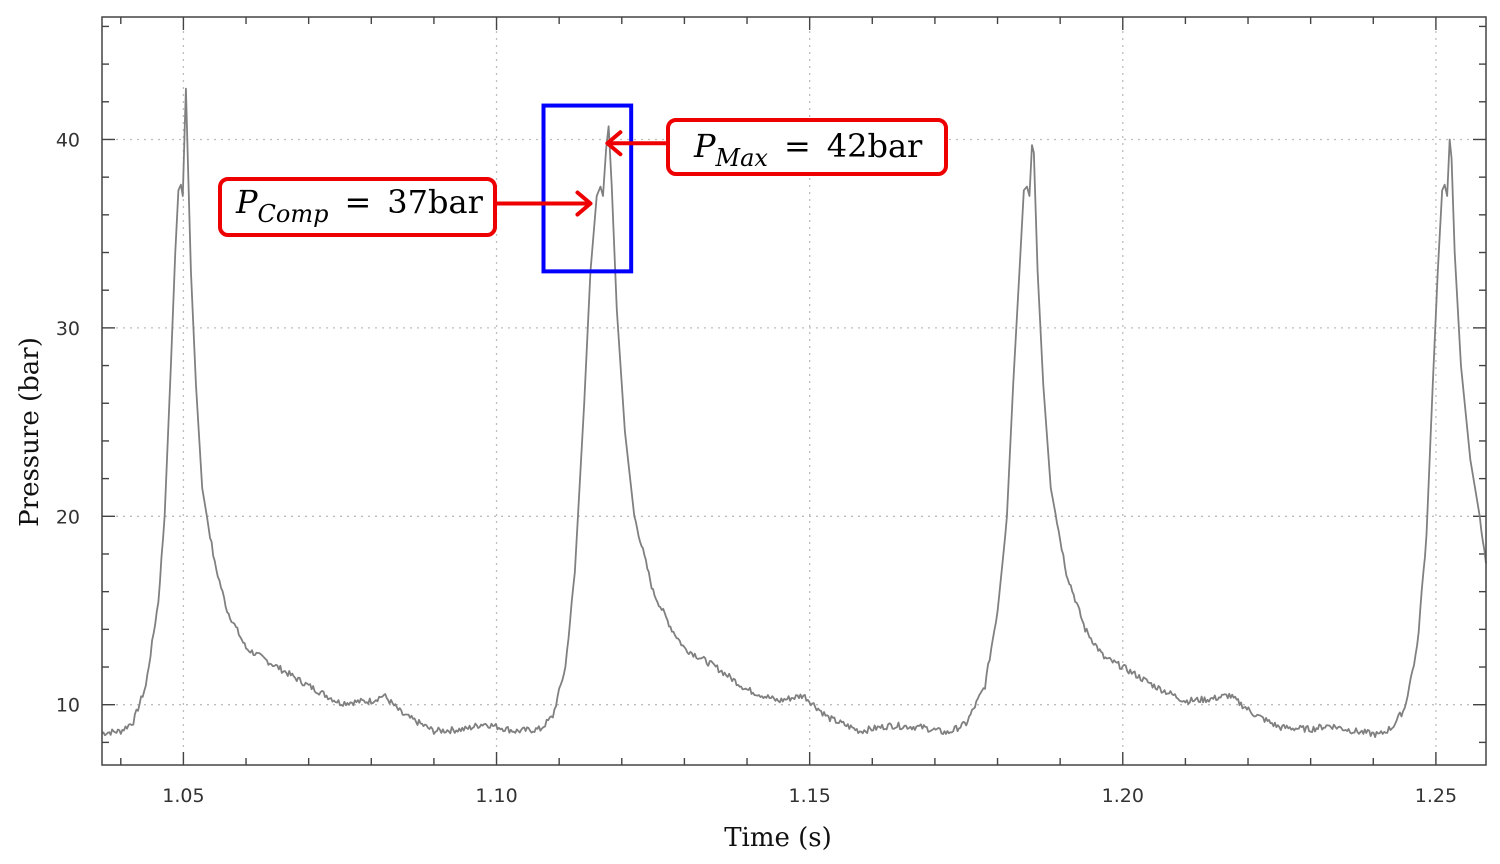 The image size is (1500, 864). Describe the element at coordinates (1436, 796) in the screenshot. I see `x-tick-label: 1.25` at that location.